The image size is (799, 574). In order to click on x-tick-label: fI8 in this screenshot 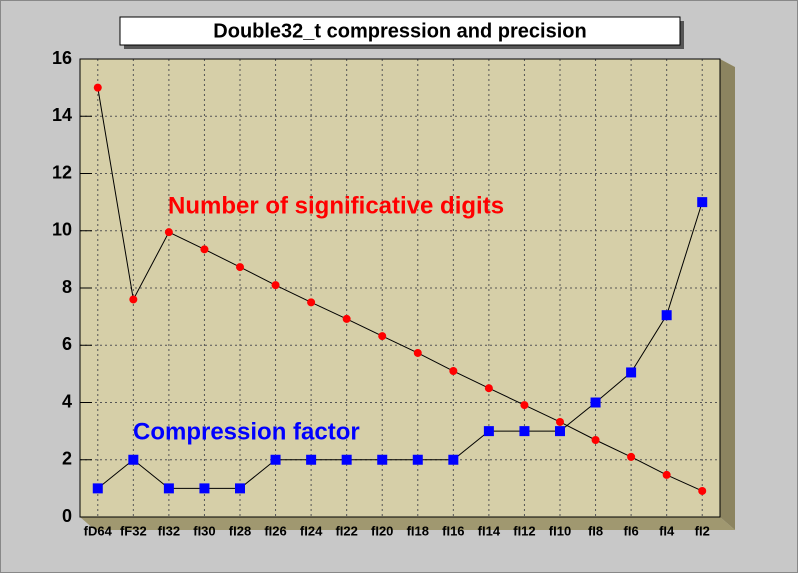, I will do `click(595, 530)`.